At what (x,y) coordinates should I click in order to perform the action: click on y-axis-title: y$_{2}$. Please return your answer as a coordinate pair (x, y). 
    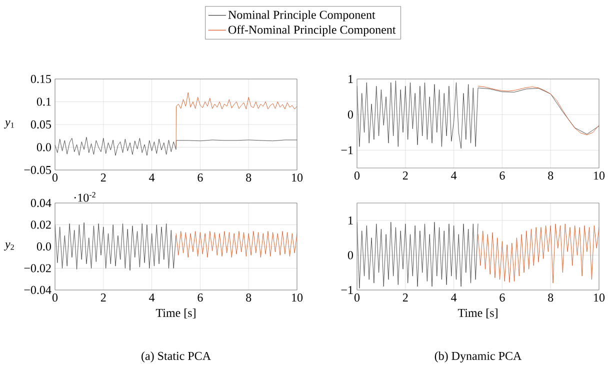
    Looking at the image, I should click on (9, 246).